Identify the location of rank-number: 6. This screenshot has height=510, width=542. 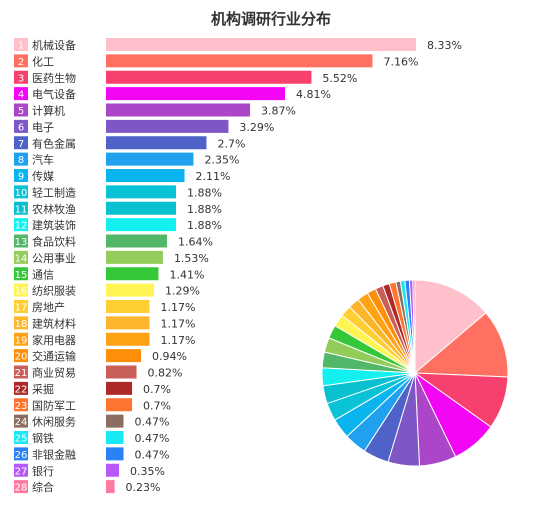
(21, 127).